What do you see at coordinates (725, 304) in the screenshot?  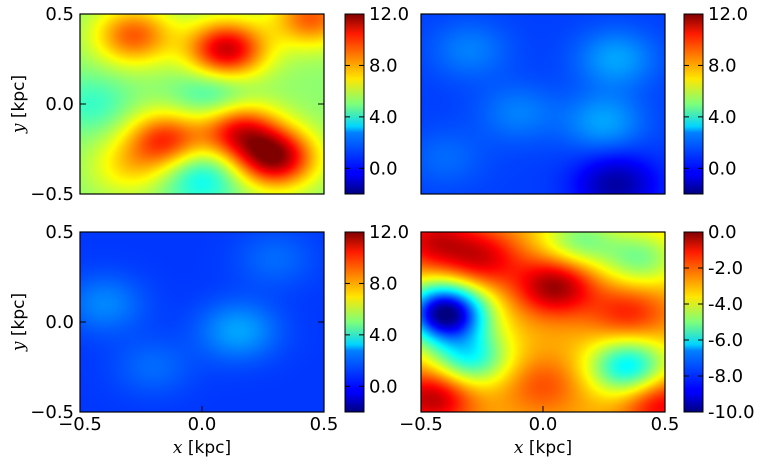 I see `colorbar-tick-label: -4.0` at bounding box center [725, 304].